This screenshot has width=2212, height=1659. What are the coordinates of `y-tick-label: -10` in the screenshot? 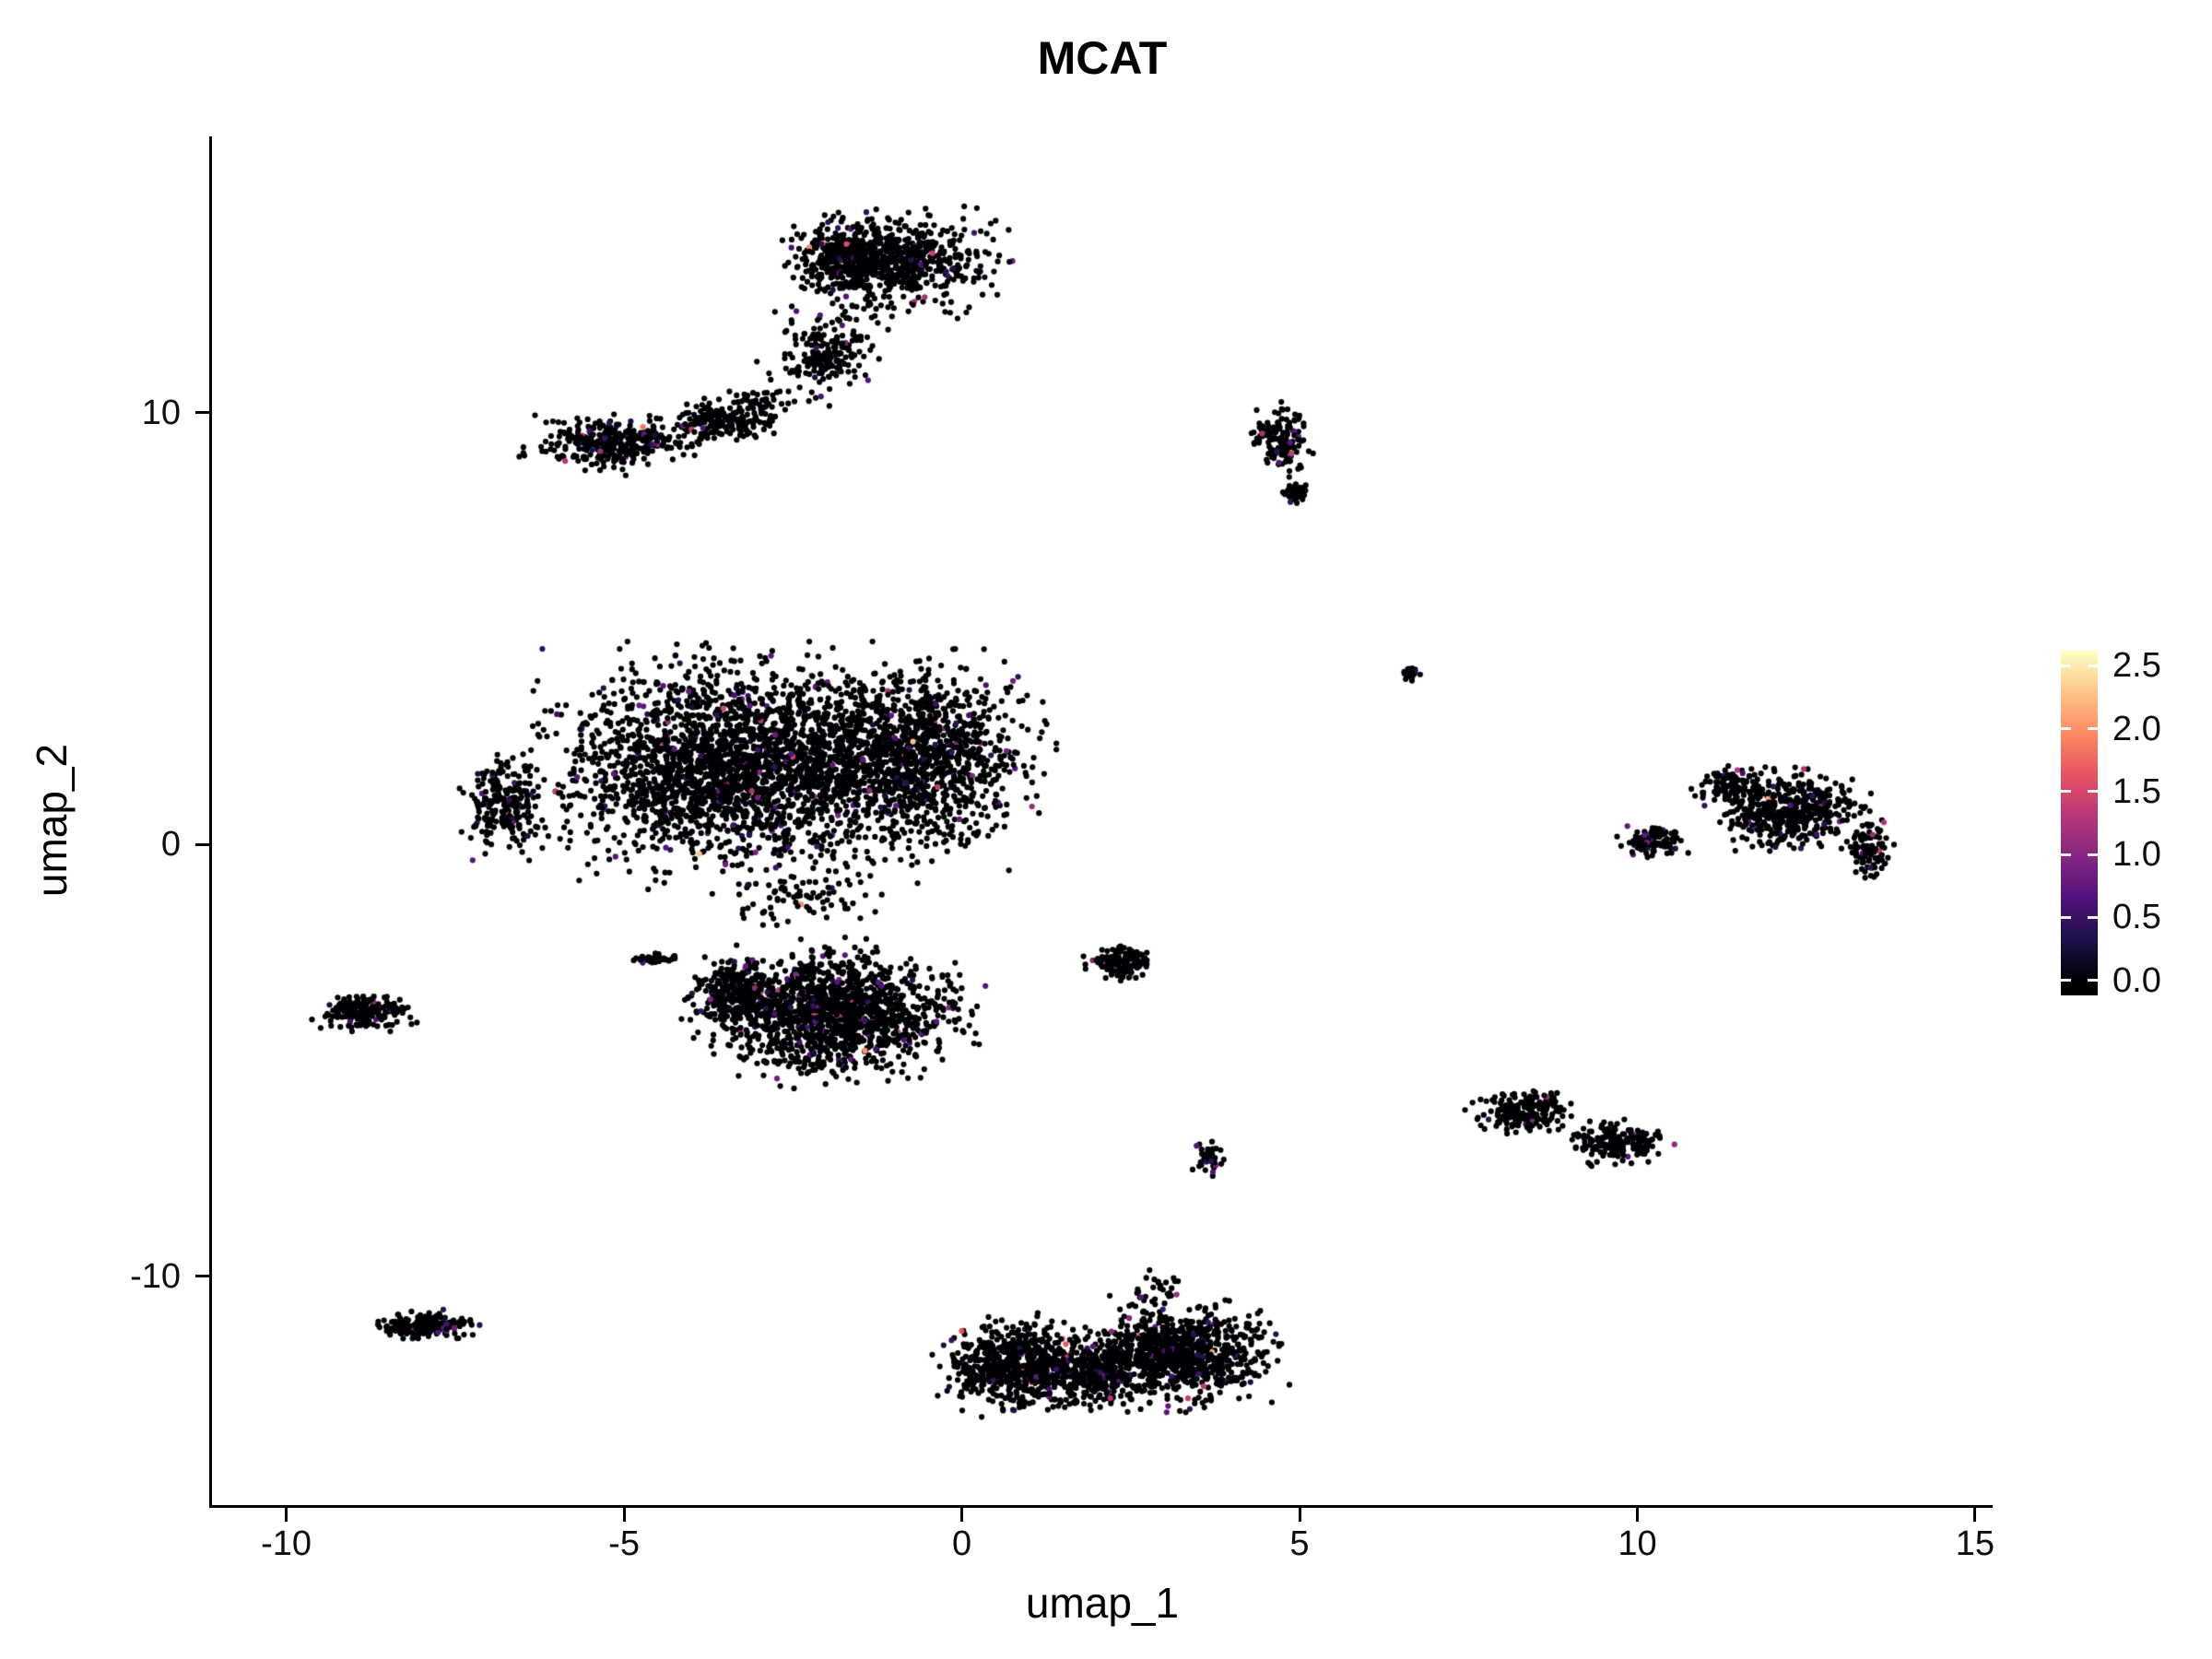 It's located at (155, 1276).